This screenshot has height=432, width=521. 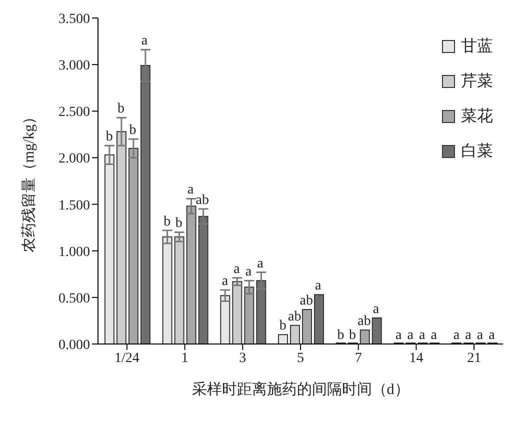 What do you see at coordinates (74, 298) in the screenshot?
I see `y-tick-label: 0.500` at bounding box center [74, 298].